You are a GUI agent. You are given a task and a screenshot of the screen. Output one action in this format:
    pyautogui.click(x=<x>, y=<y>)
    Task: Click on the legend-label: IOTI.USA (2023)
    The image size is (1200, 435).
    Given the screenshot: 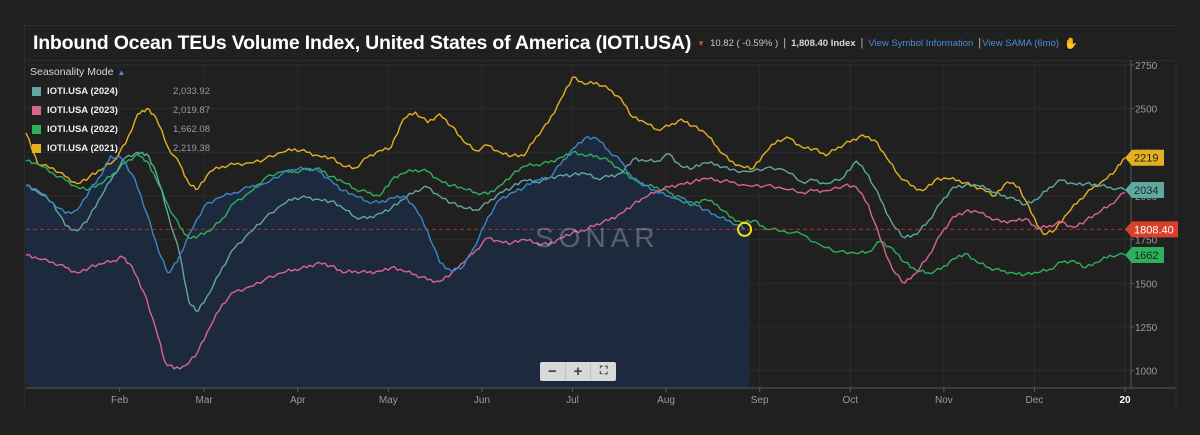 What is the action you would take?
    pyautogui.click(x=82, y=110)
    